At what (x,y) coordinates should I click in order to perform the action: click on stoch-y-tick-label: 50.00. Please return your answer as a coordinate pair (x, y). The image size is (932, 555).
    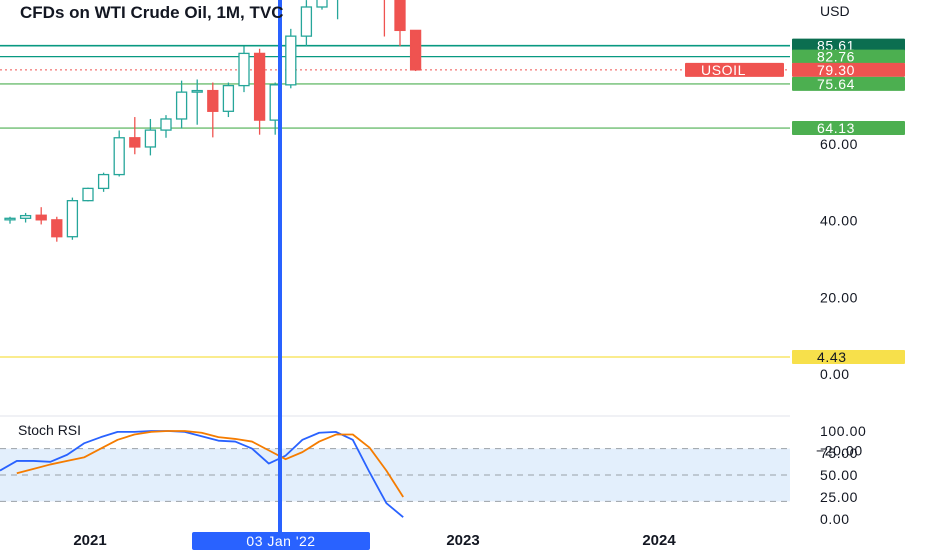
    Looking at the image, I should click on (839, 475).